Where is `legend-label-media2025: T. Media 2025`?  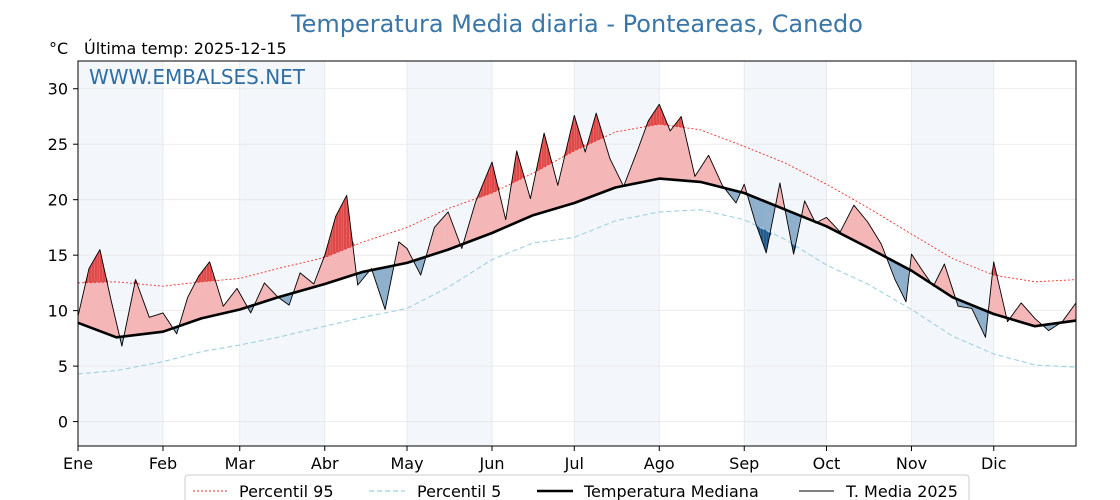
legend-label-media2025: T. Media 2025 is located at coordinates (901, 491).